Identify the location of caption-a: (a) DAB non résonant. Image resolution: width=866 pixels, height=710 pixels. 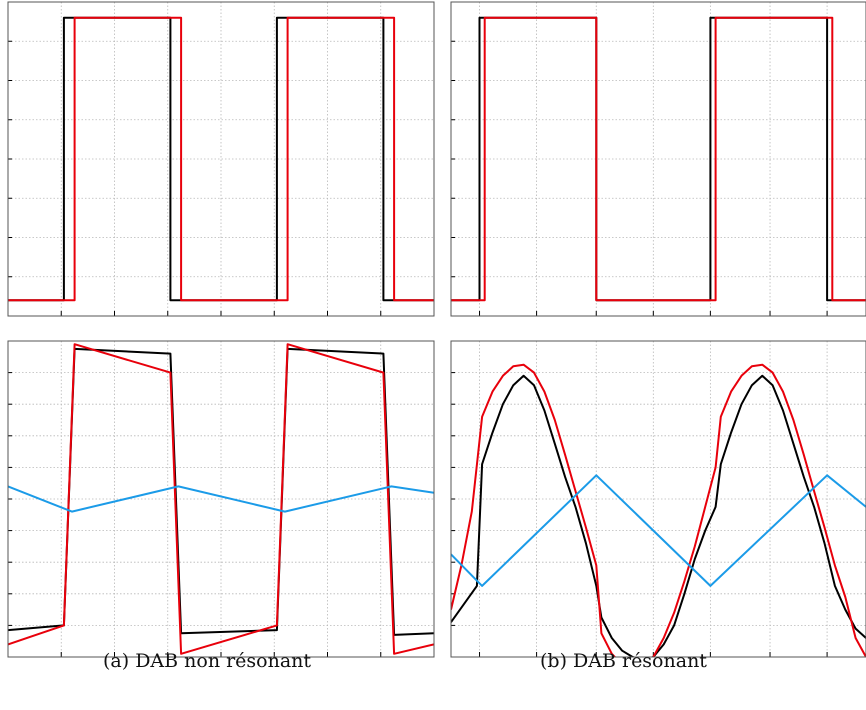
(207, 661).